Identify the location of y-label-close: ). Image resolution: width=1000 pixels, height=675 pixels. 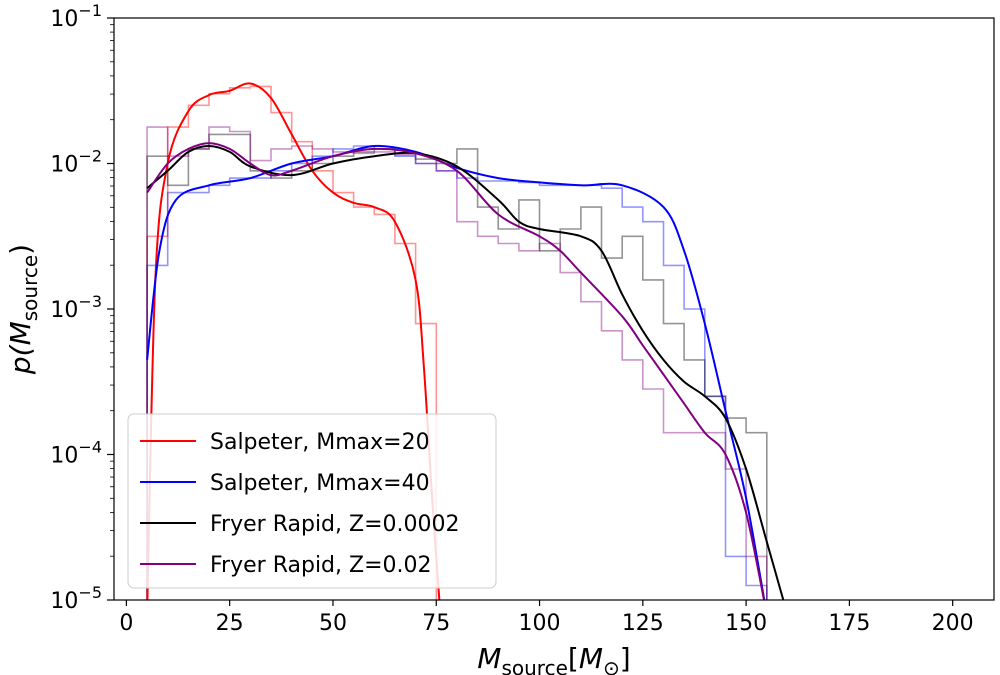
(20, 249).